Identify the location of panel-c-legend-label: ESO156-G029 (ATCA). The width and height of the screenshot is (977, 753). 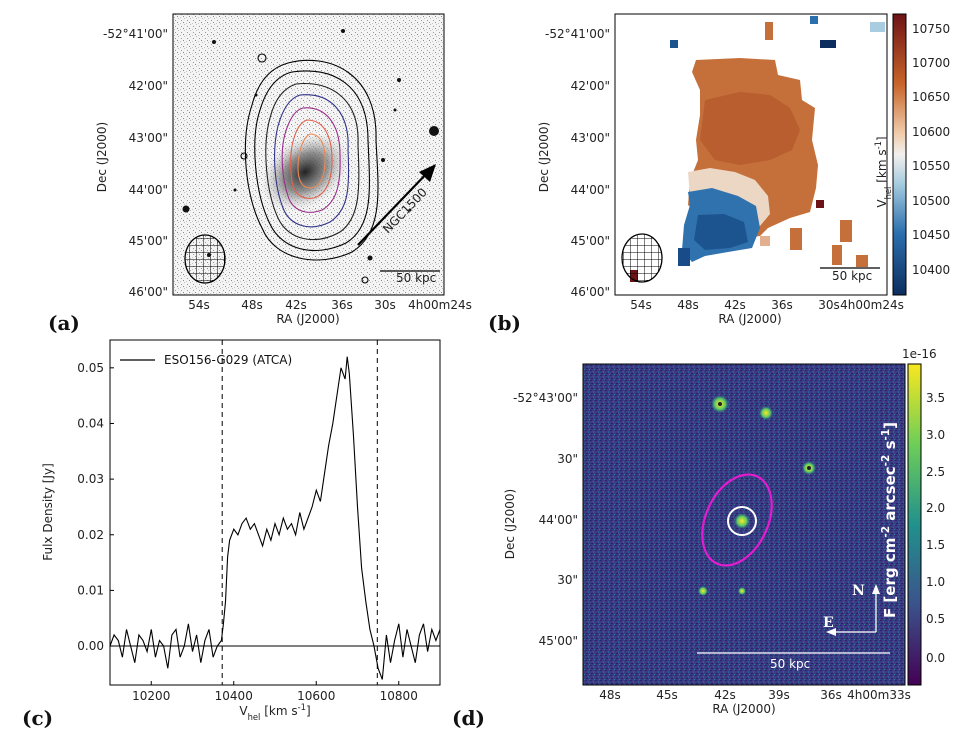
(228, 360).